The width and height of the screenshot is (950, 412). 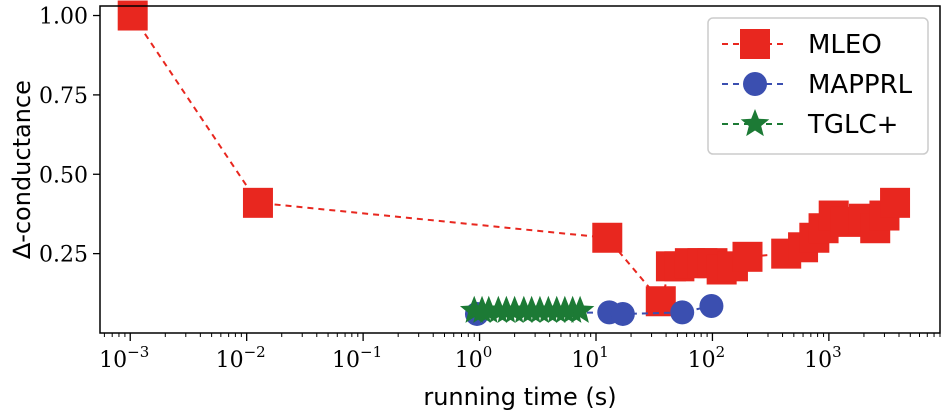 What do you see at coordinates (241, 358) in the screenshot?
I see `x-tick-label: 10⁻²` at bounding box center [241, 358].